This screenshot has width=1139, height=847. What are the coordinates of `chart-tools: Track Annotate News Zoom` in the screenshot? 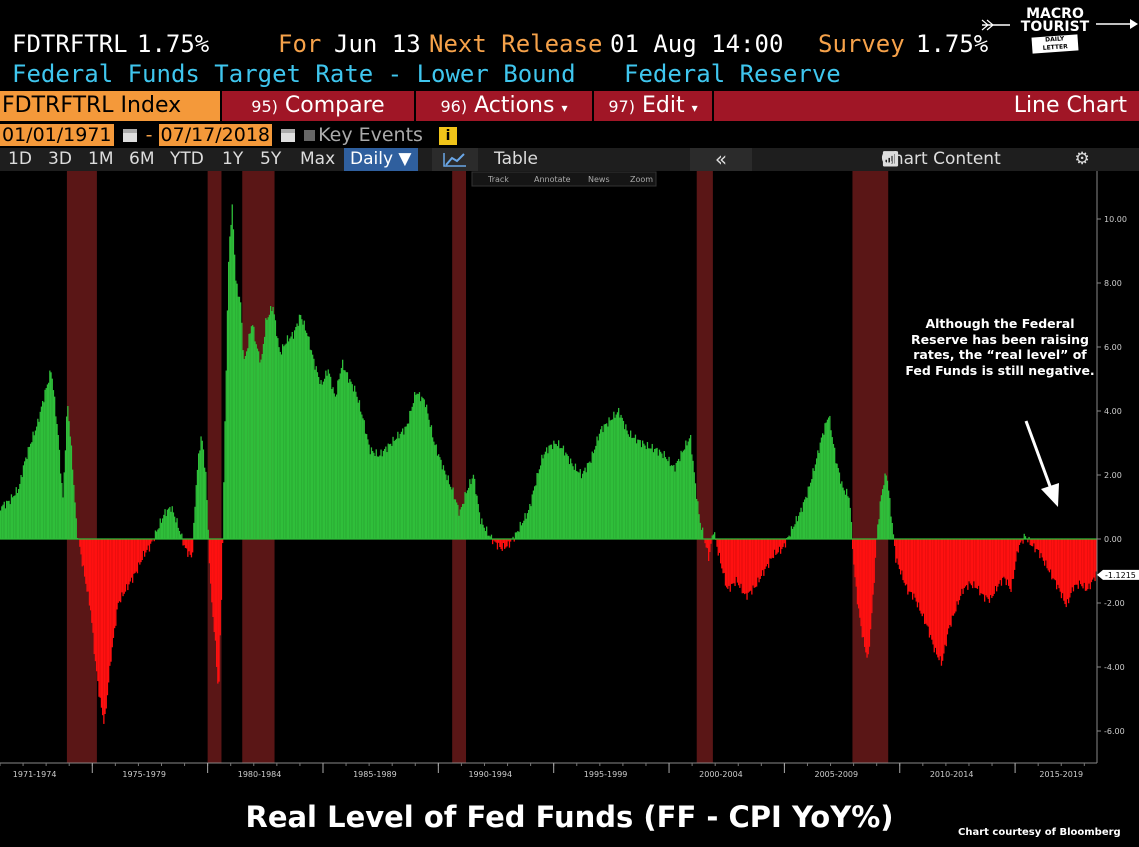 It's located at (564, 179).